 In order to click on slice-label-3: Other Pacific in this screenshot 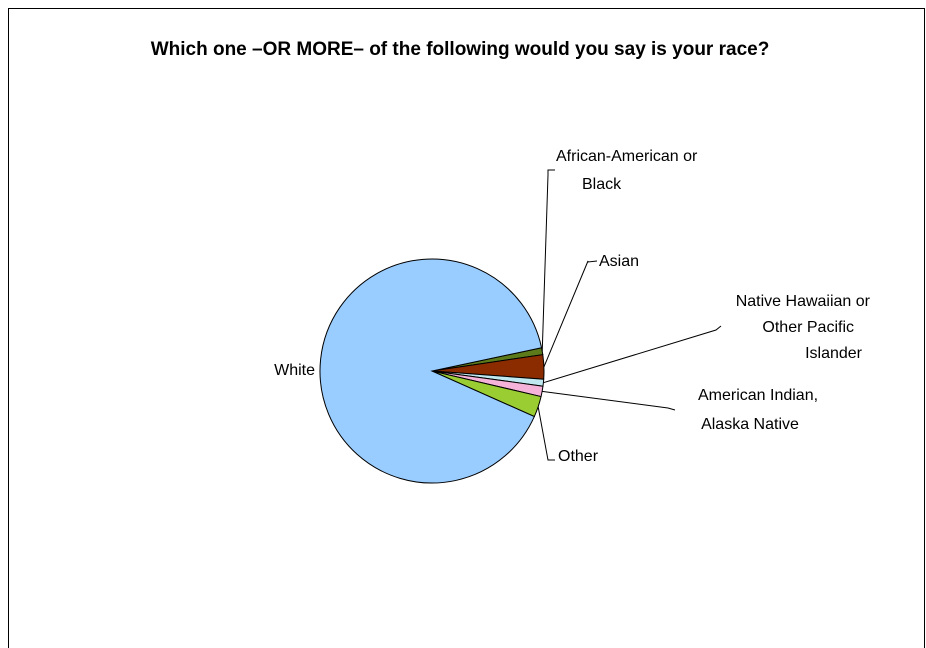, I will do `click(808, 327)`.